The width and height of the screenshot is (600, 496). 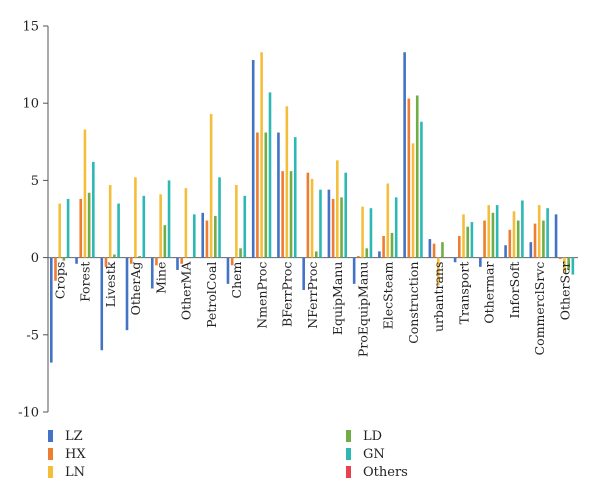 I want to click on bar-LN-PetrolCoal, so click(x=211, y=186).